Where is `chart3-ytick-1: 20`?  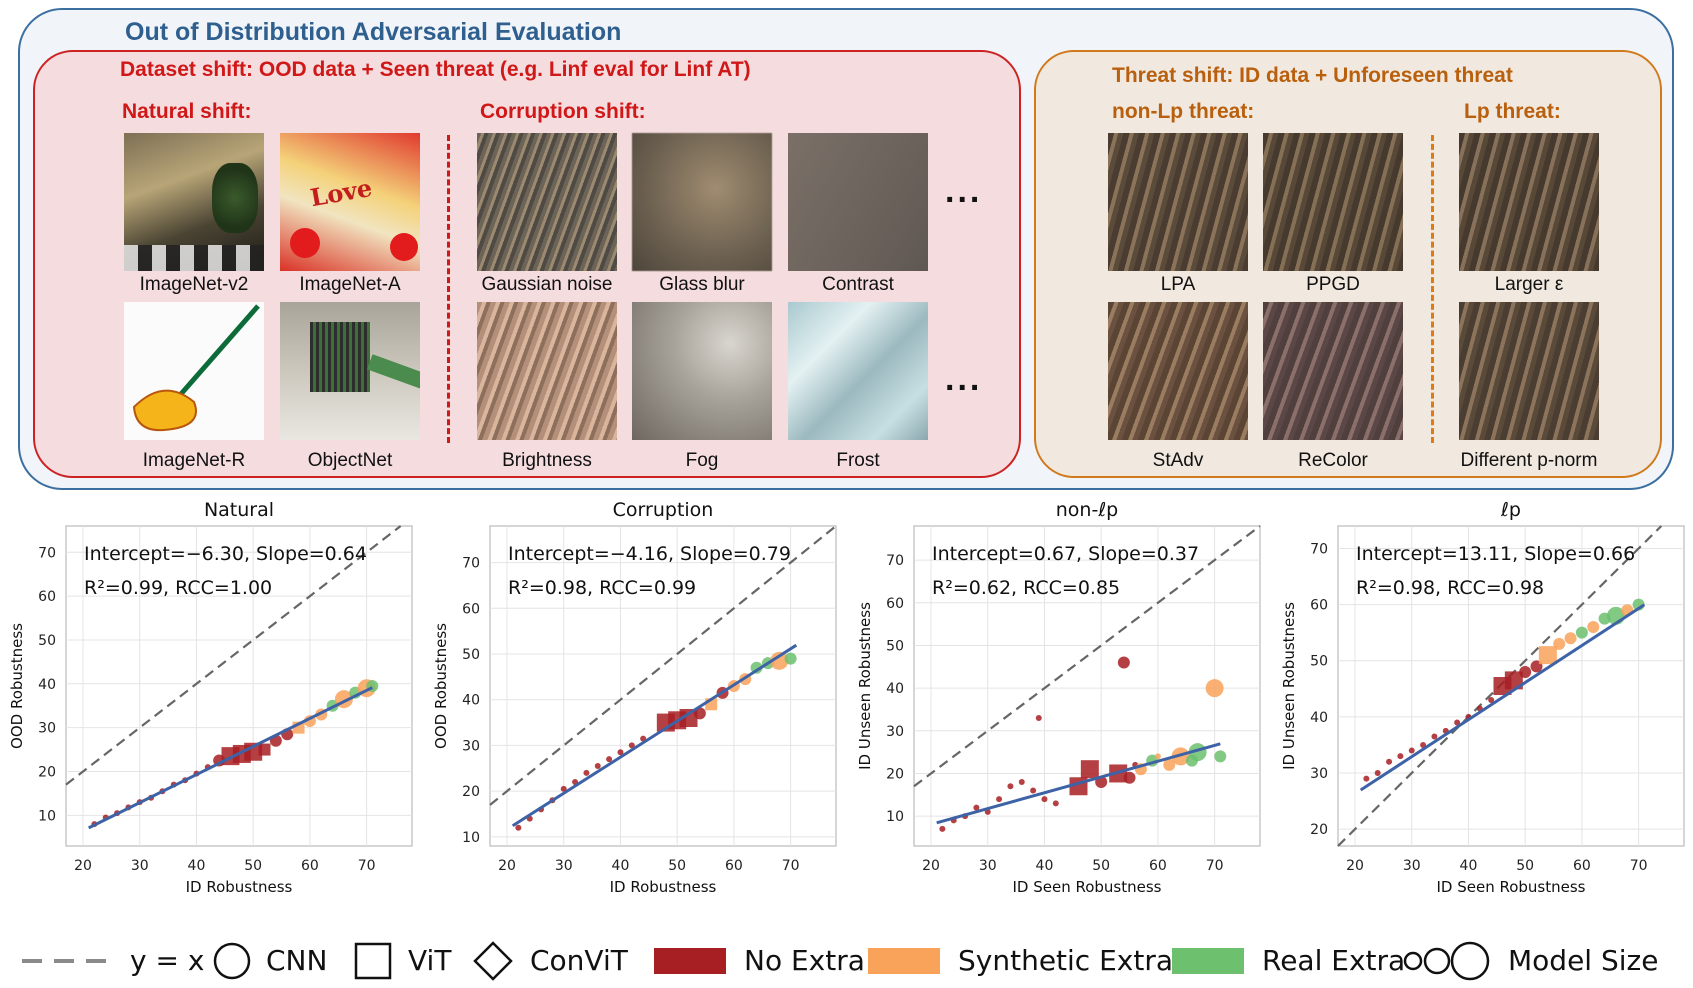
chart3-ytick-1: 20 is located at coordinates (895, 774).